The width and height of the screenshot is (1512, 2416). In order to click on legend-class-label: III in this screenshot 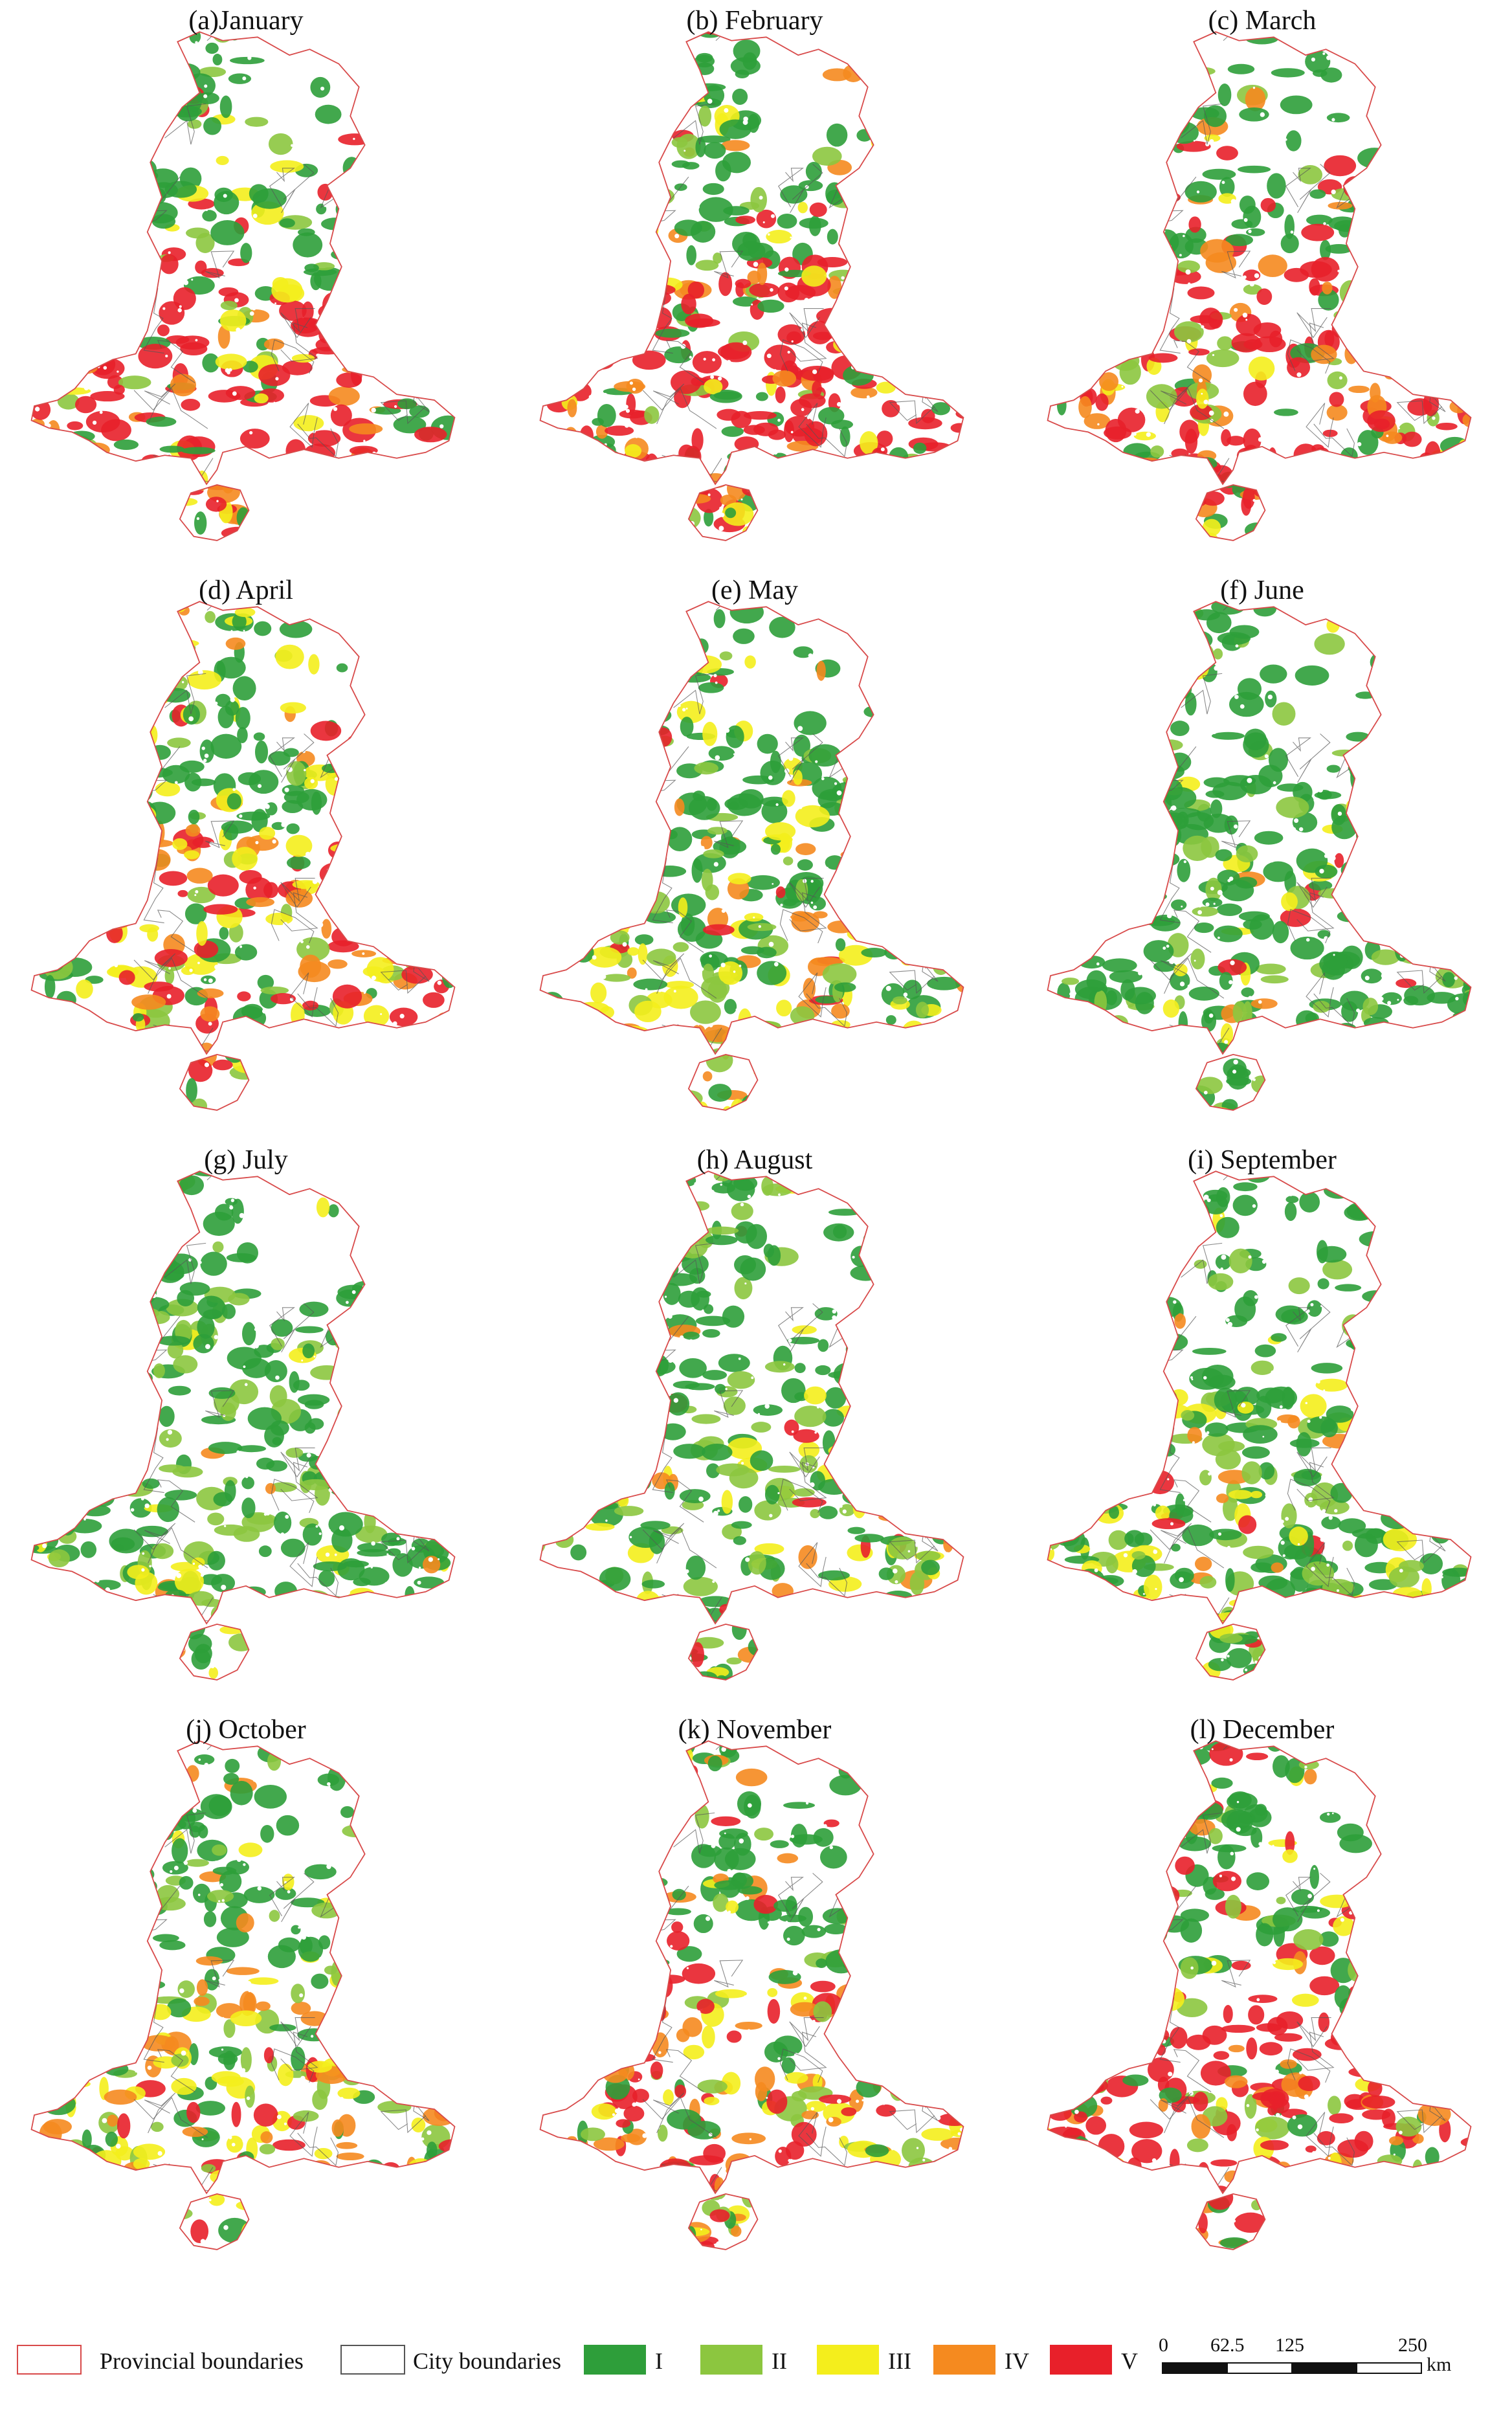, I will do `click(899, 2361)`.